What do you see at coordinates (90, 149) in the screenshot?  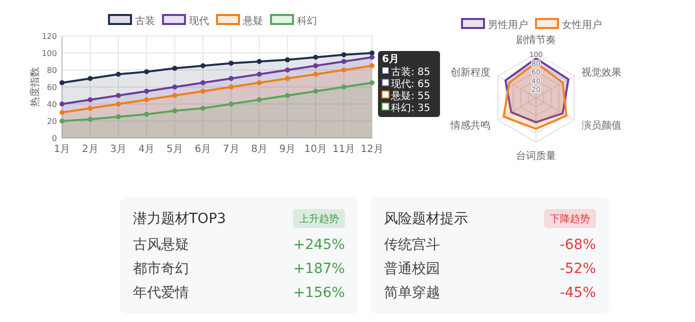 I see `x-tick-label: 2月` at bounding box center [90, 149].